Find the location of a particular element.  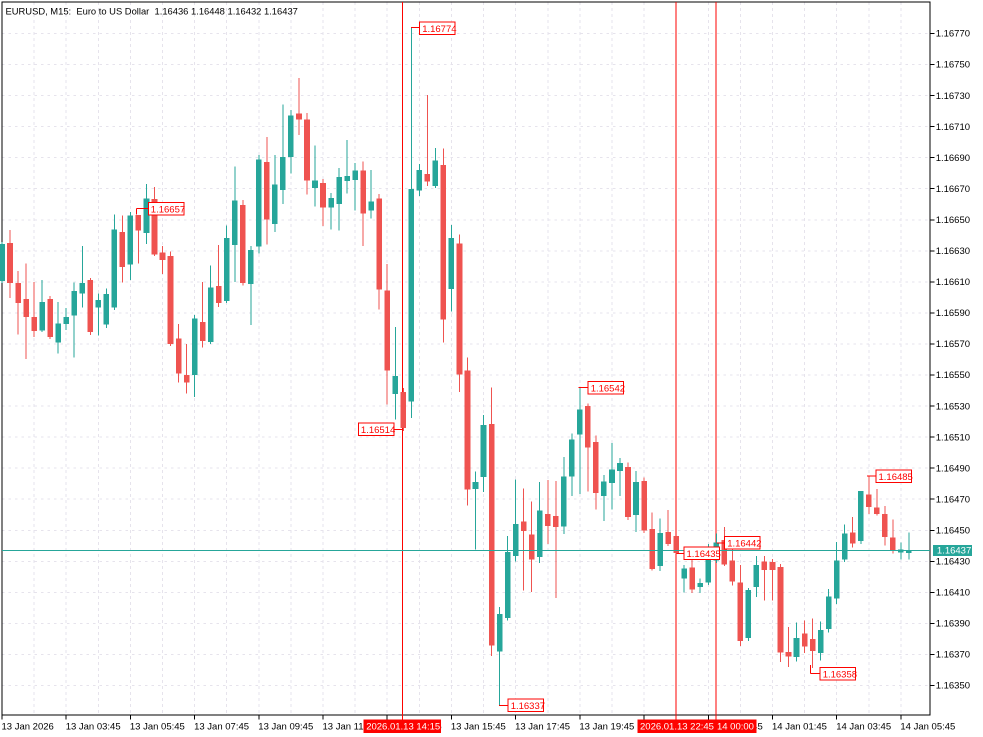

svg-text: 1.16437 is located at coordinates (954, 551).